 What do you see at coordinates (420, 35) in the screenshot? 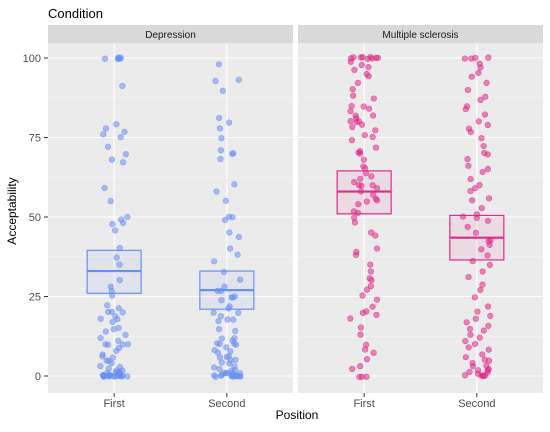
I see `facet-strip-label: Multiple sclerosis` at bounding box center [420, 35].